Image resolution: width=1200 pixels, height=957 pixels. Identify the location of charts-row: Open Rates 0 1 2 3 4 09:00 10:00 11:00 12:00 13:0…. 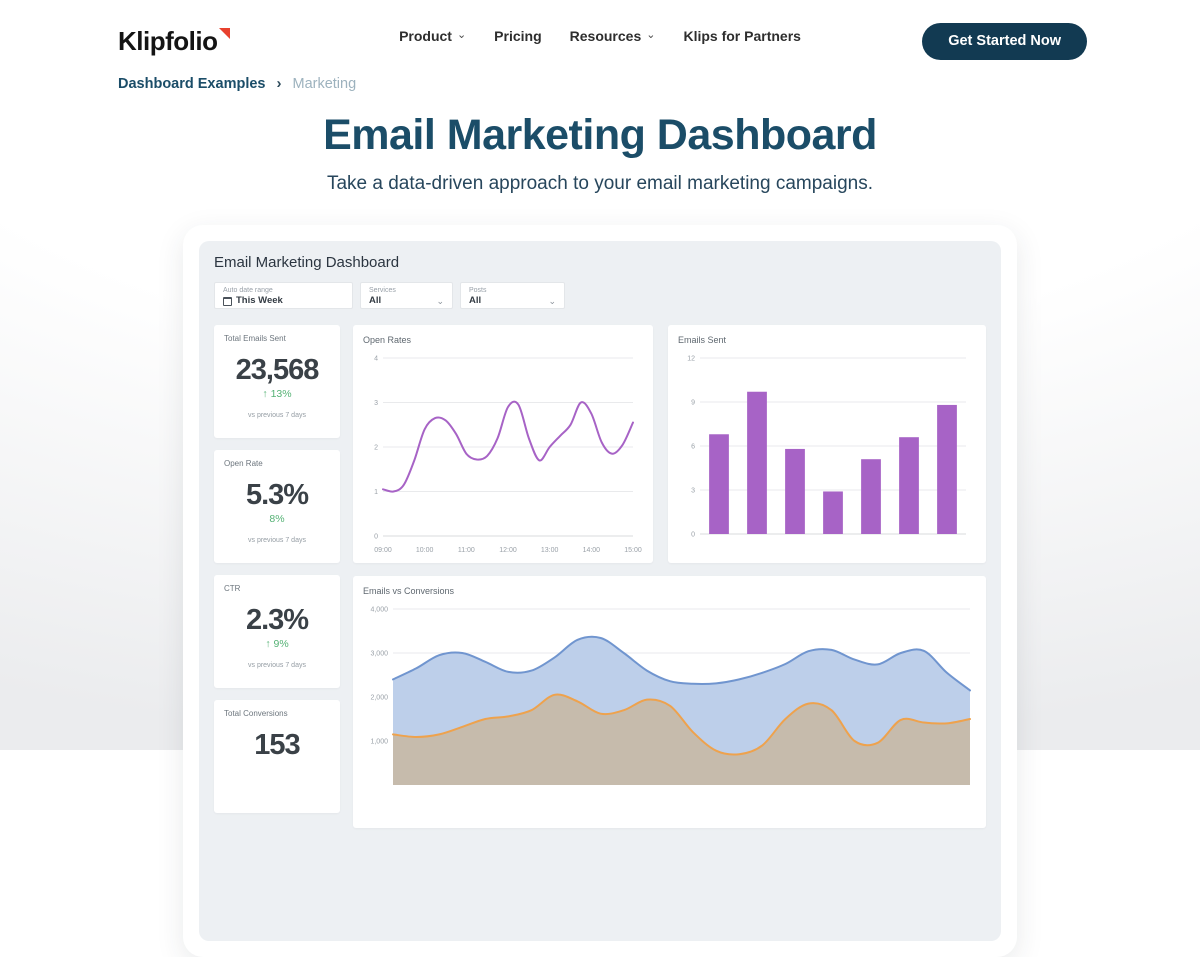
(669, 444).